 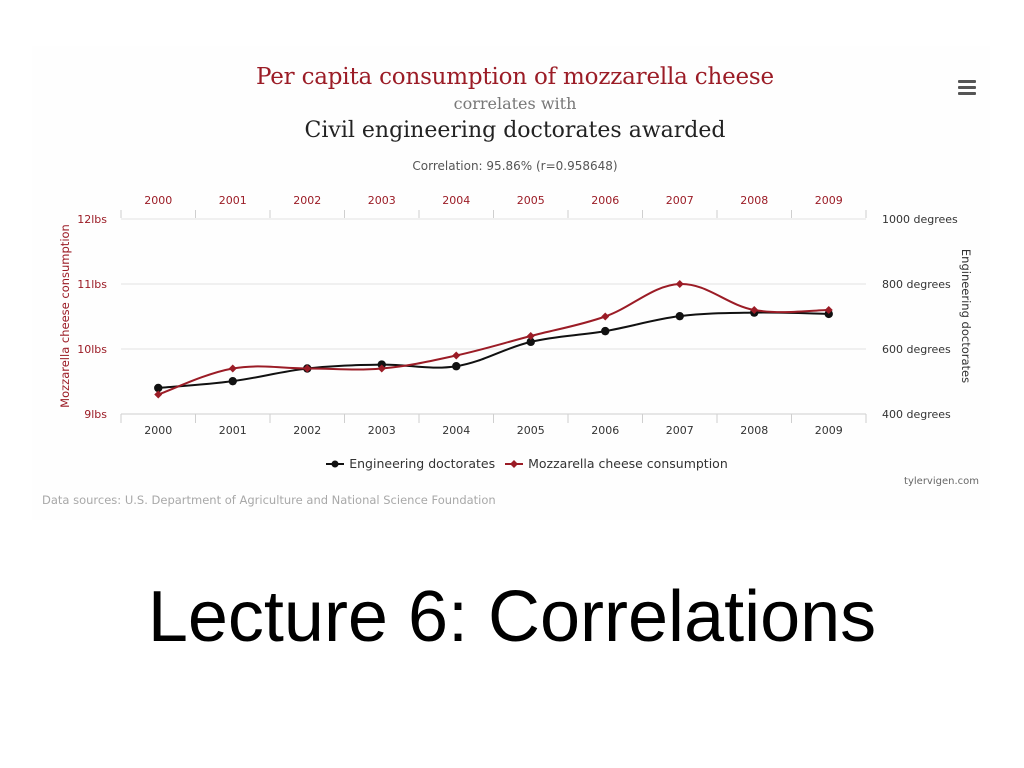 I want to click on legend-circle-marker, so click(x=335, y=463).